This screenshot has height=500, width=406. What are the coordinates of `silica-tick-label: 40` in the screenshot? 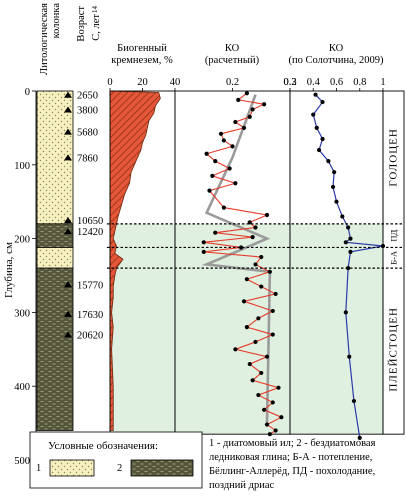 It's located at (175, 82).